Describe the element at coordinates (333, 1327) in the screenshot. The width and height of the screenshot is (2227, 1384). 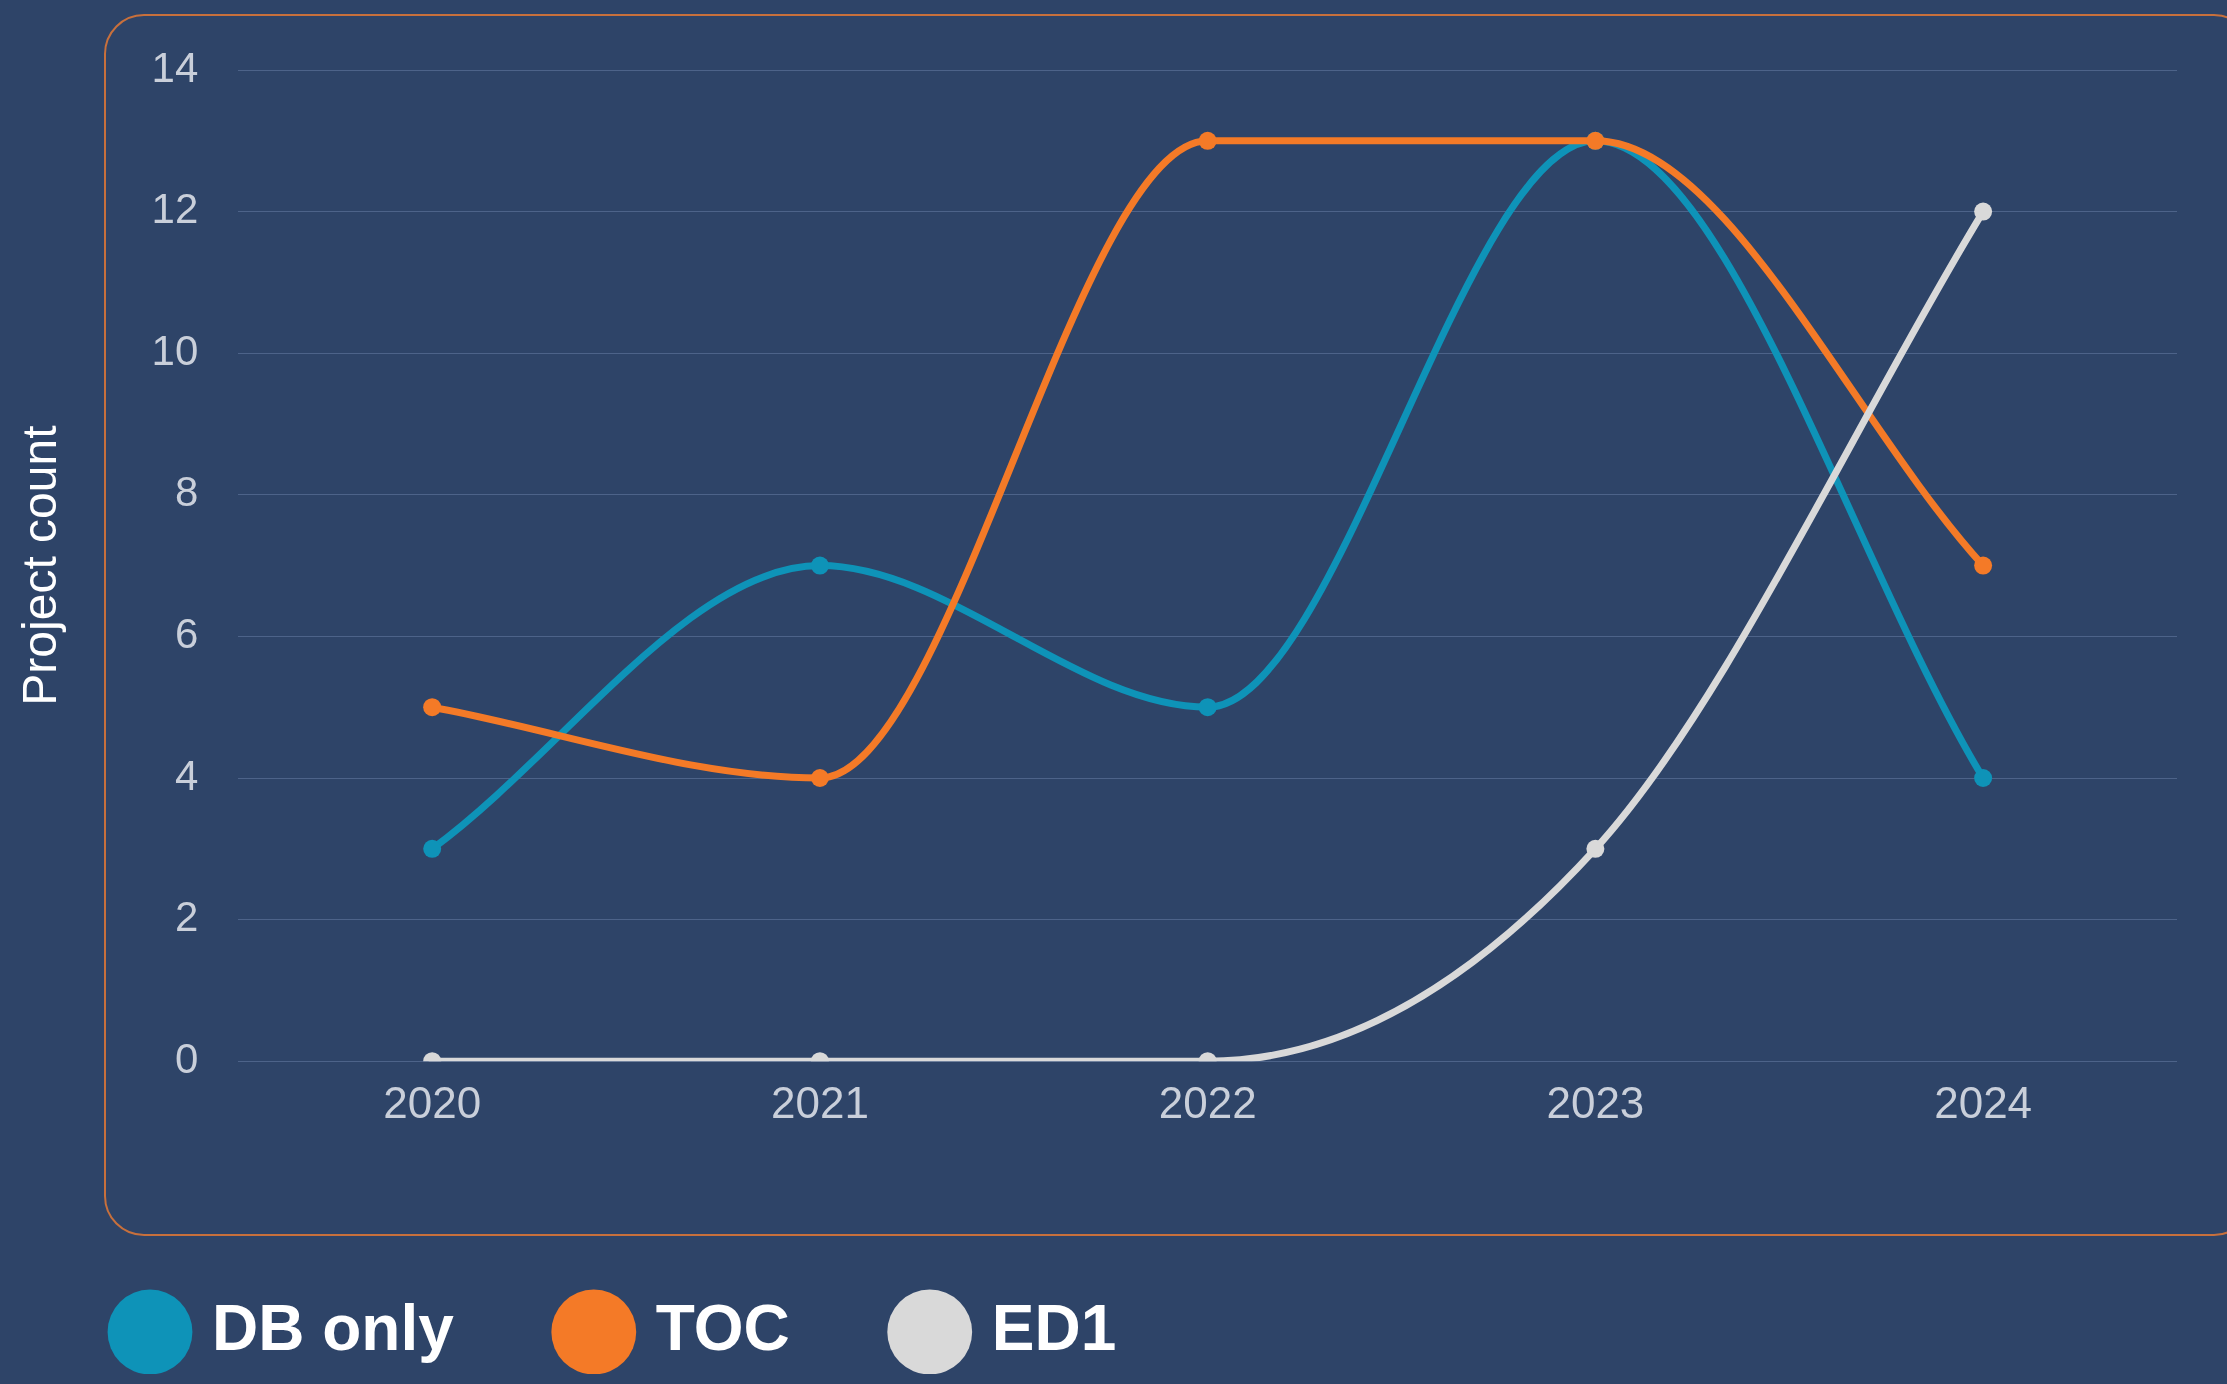
I see `legend-label: DB only` at that location.